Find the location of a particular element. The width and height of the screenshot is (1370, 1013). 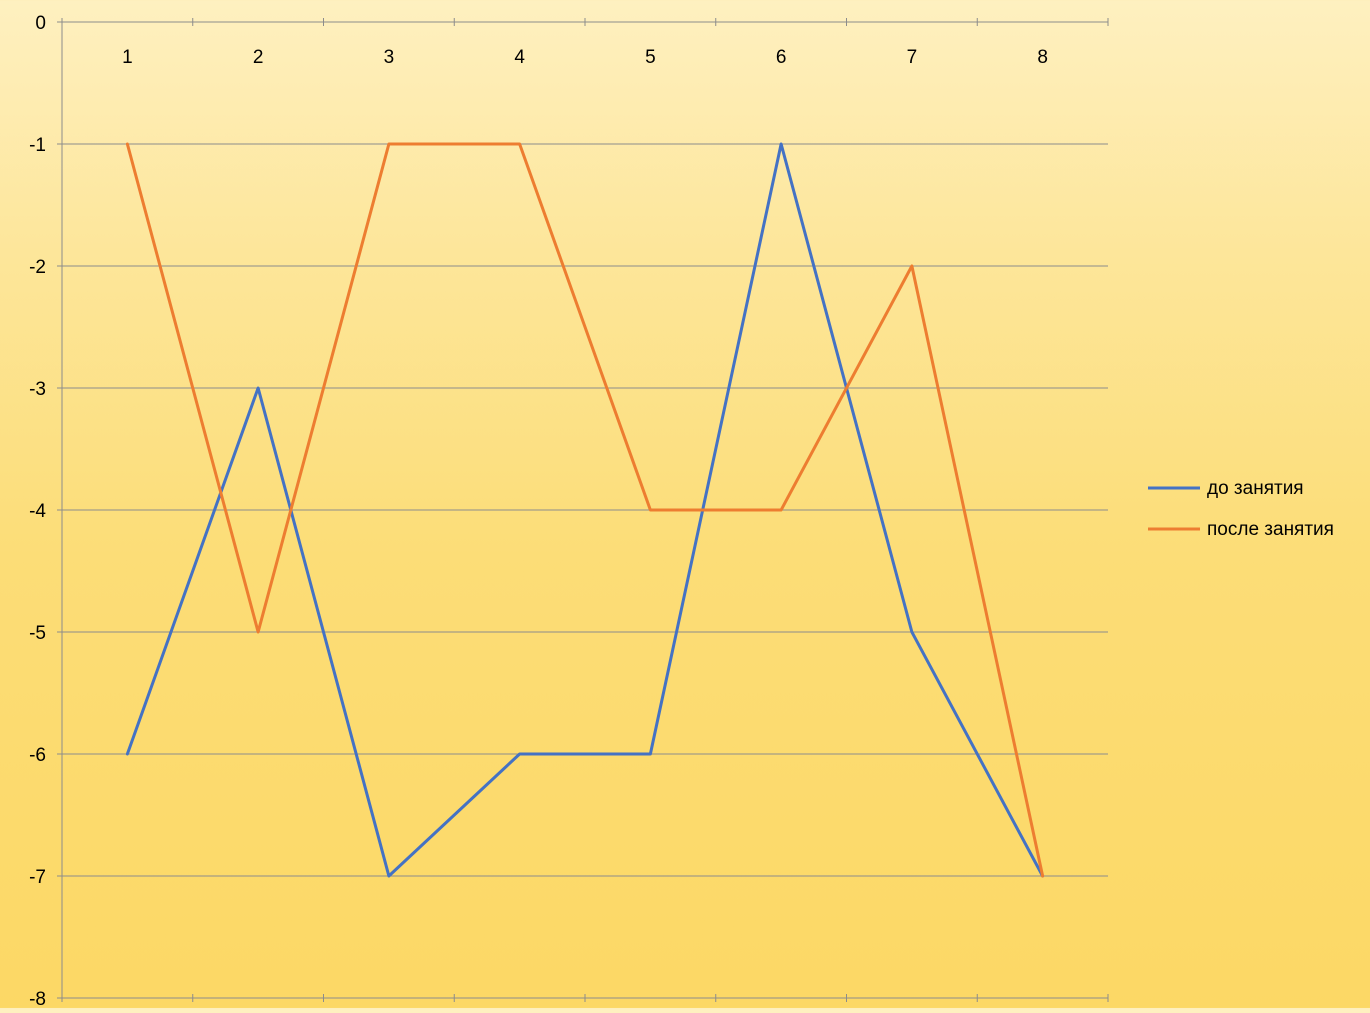

legend-label: после занятия is located at coordinates (1270, 529).